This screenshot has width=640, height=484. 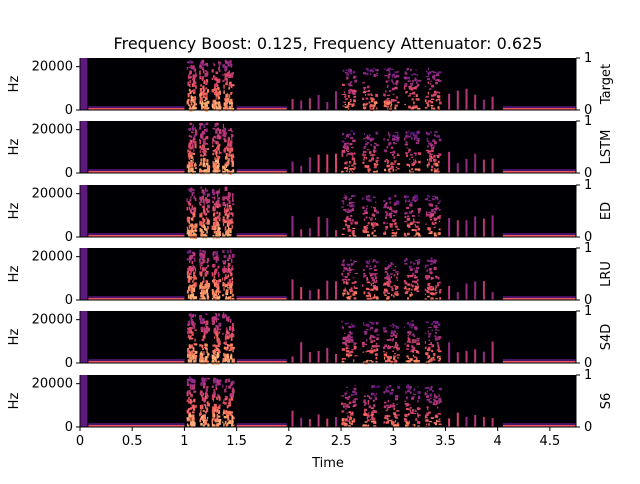 What do you see at coordinates (318, 438) in the screenshot?
I see `x-axis: 0 0.5 1 1.5 2 2.5 3 3.5 4 4.5` at bounding box center [318, 438].